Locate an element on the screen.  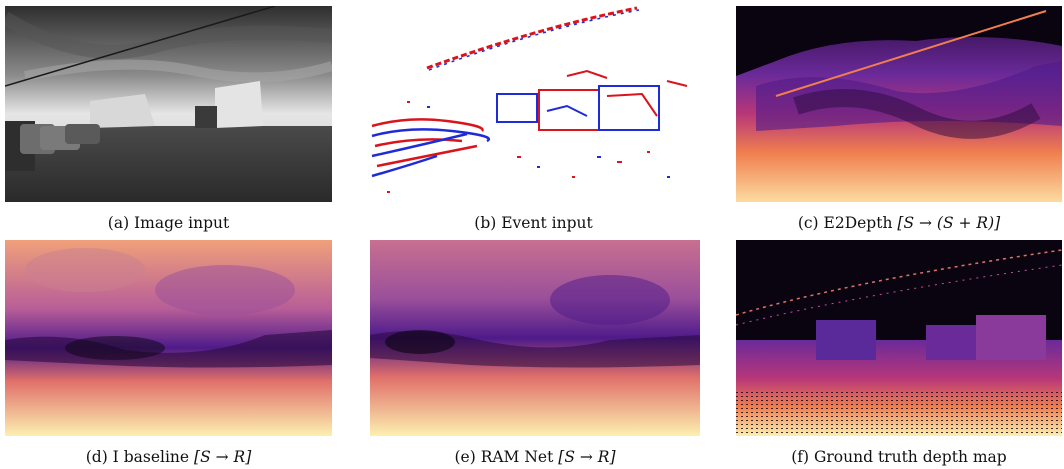
caption-d-prefix: (d) I baseline is located at coordinates (137, 457).